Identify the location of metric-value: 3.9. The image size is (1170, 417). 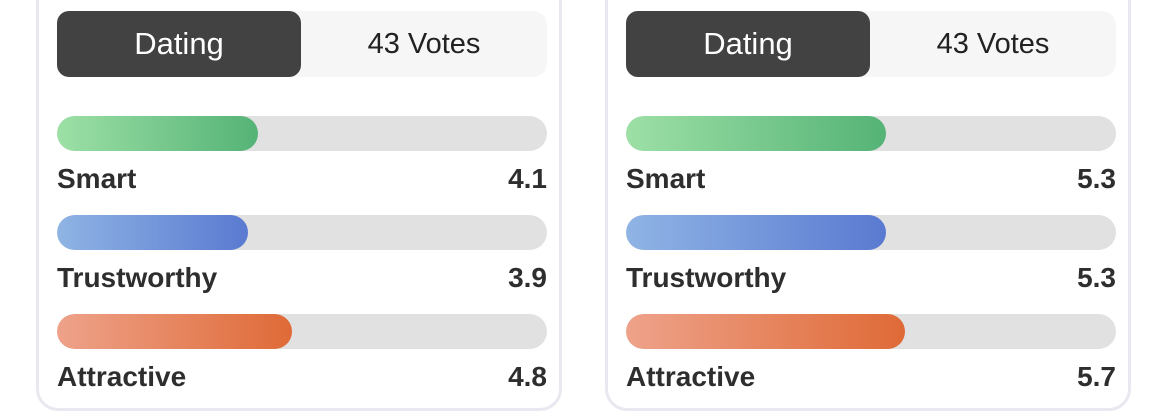
(527, 277).